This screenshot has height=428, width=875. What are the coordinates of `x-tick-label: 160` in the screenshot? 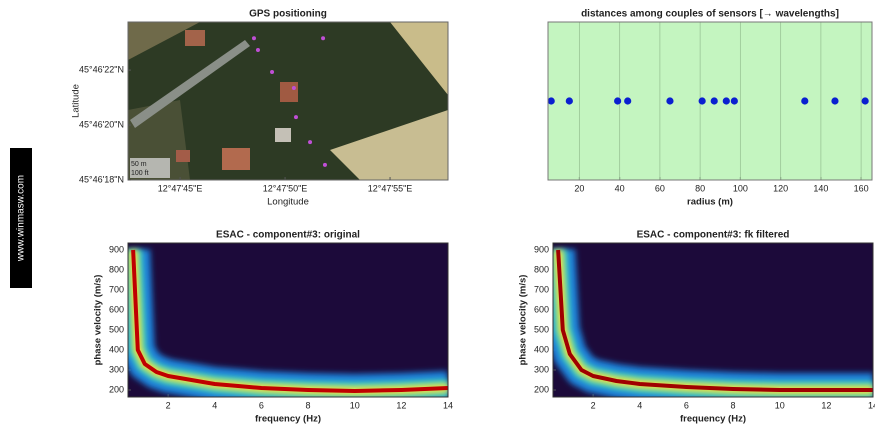 It's located at (861, 188).